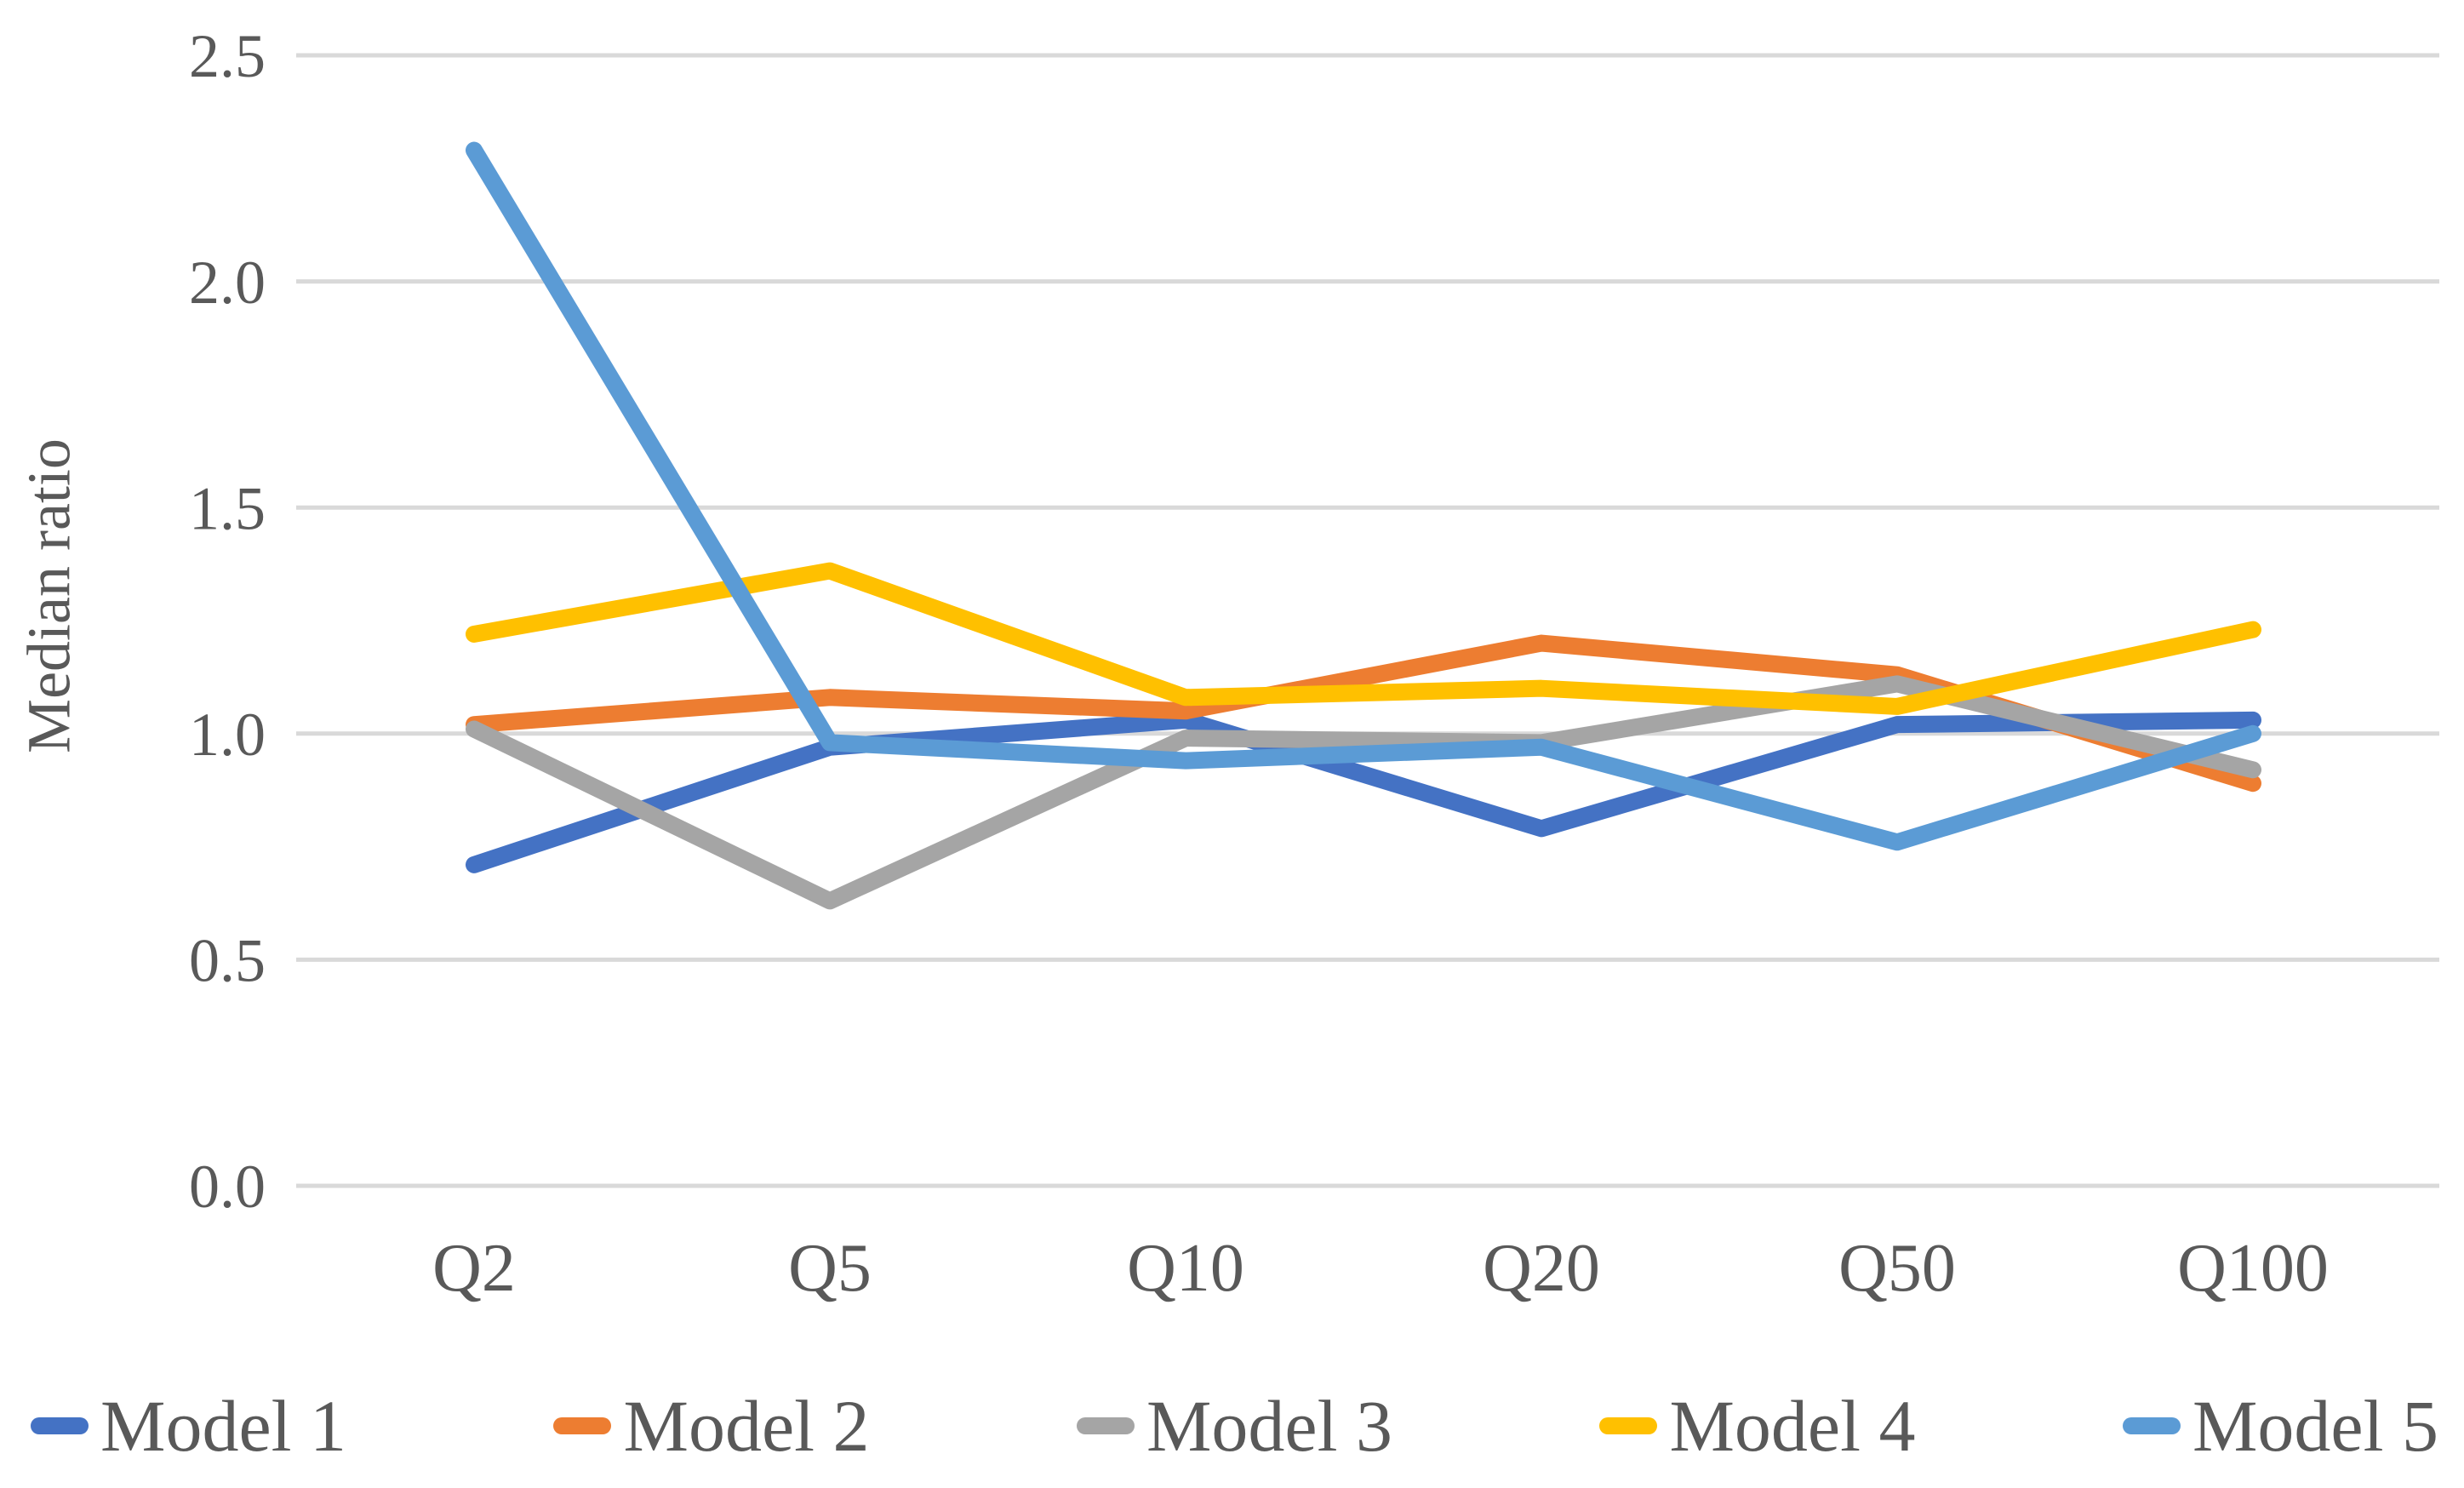 This screenshot has width=2464, height=1488. I want to click on x-axis-label: Q5, so click(830, 1268).